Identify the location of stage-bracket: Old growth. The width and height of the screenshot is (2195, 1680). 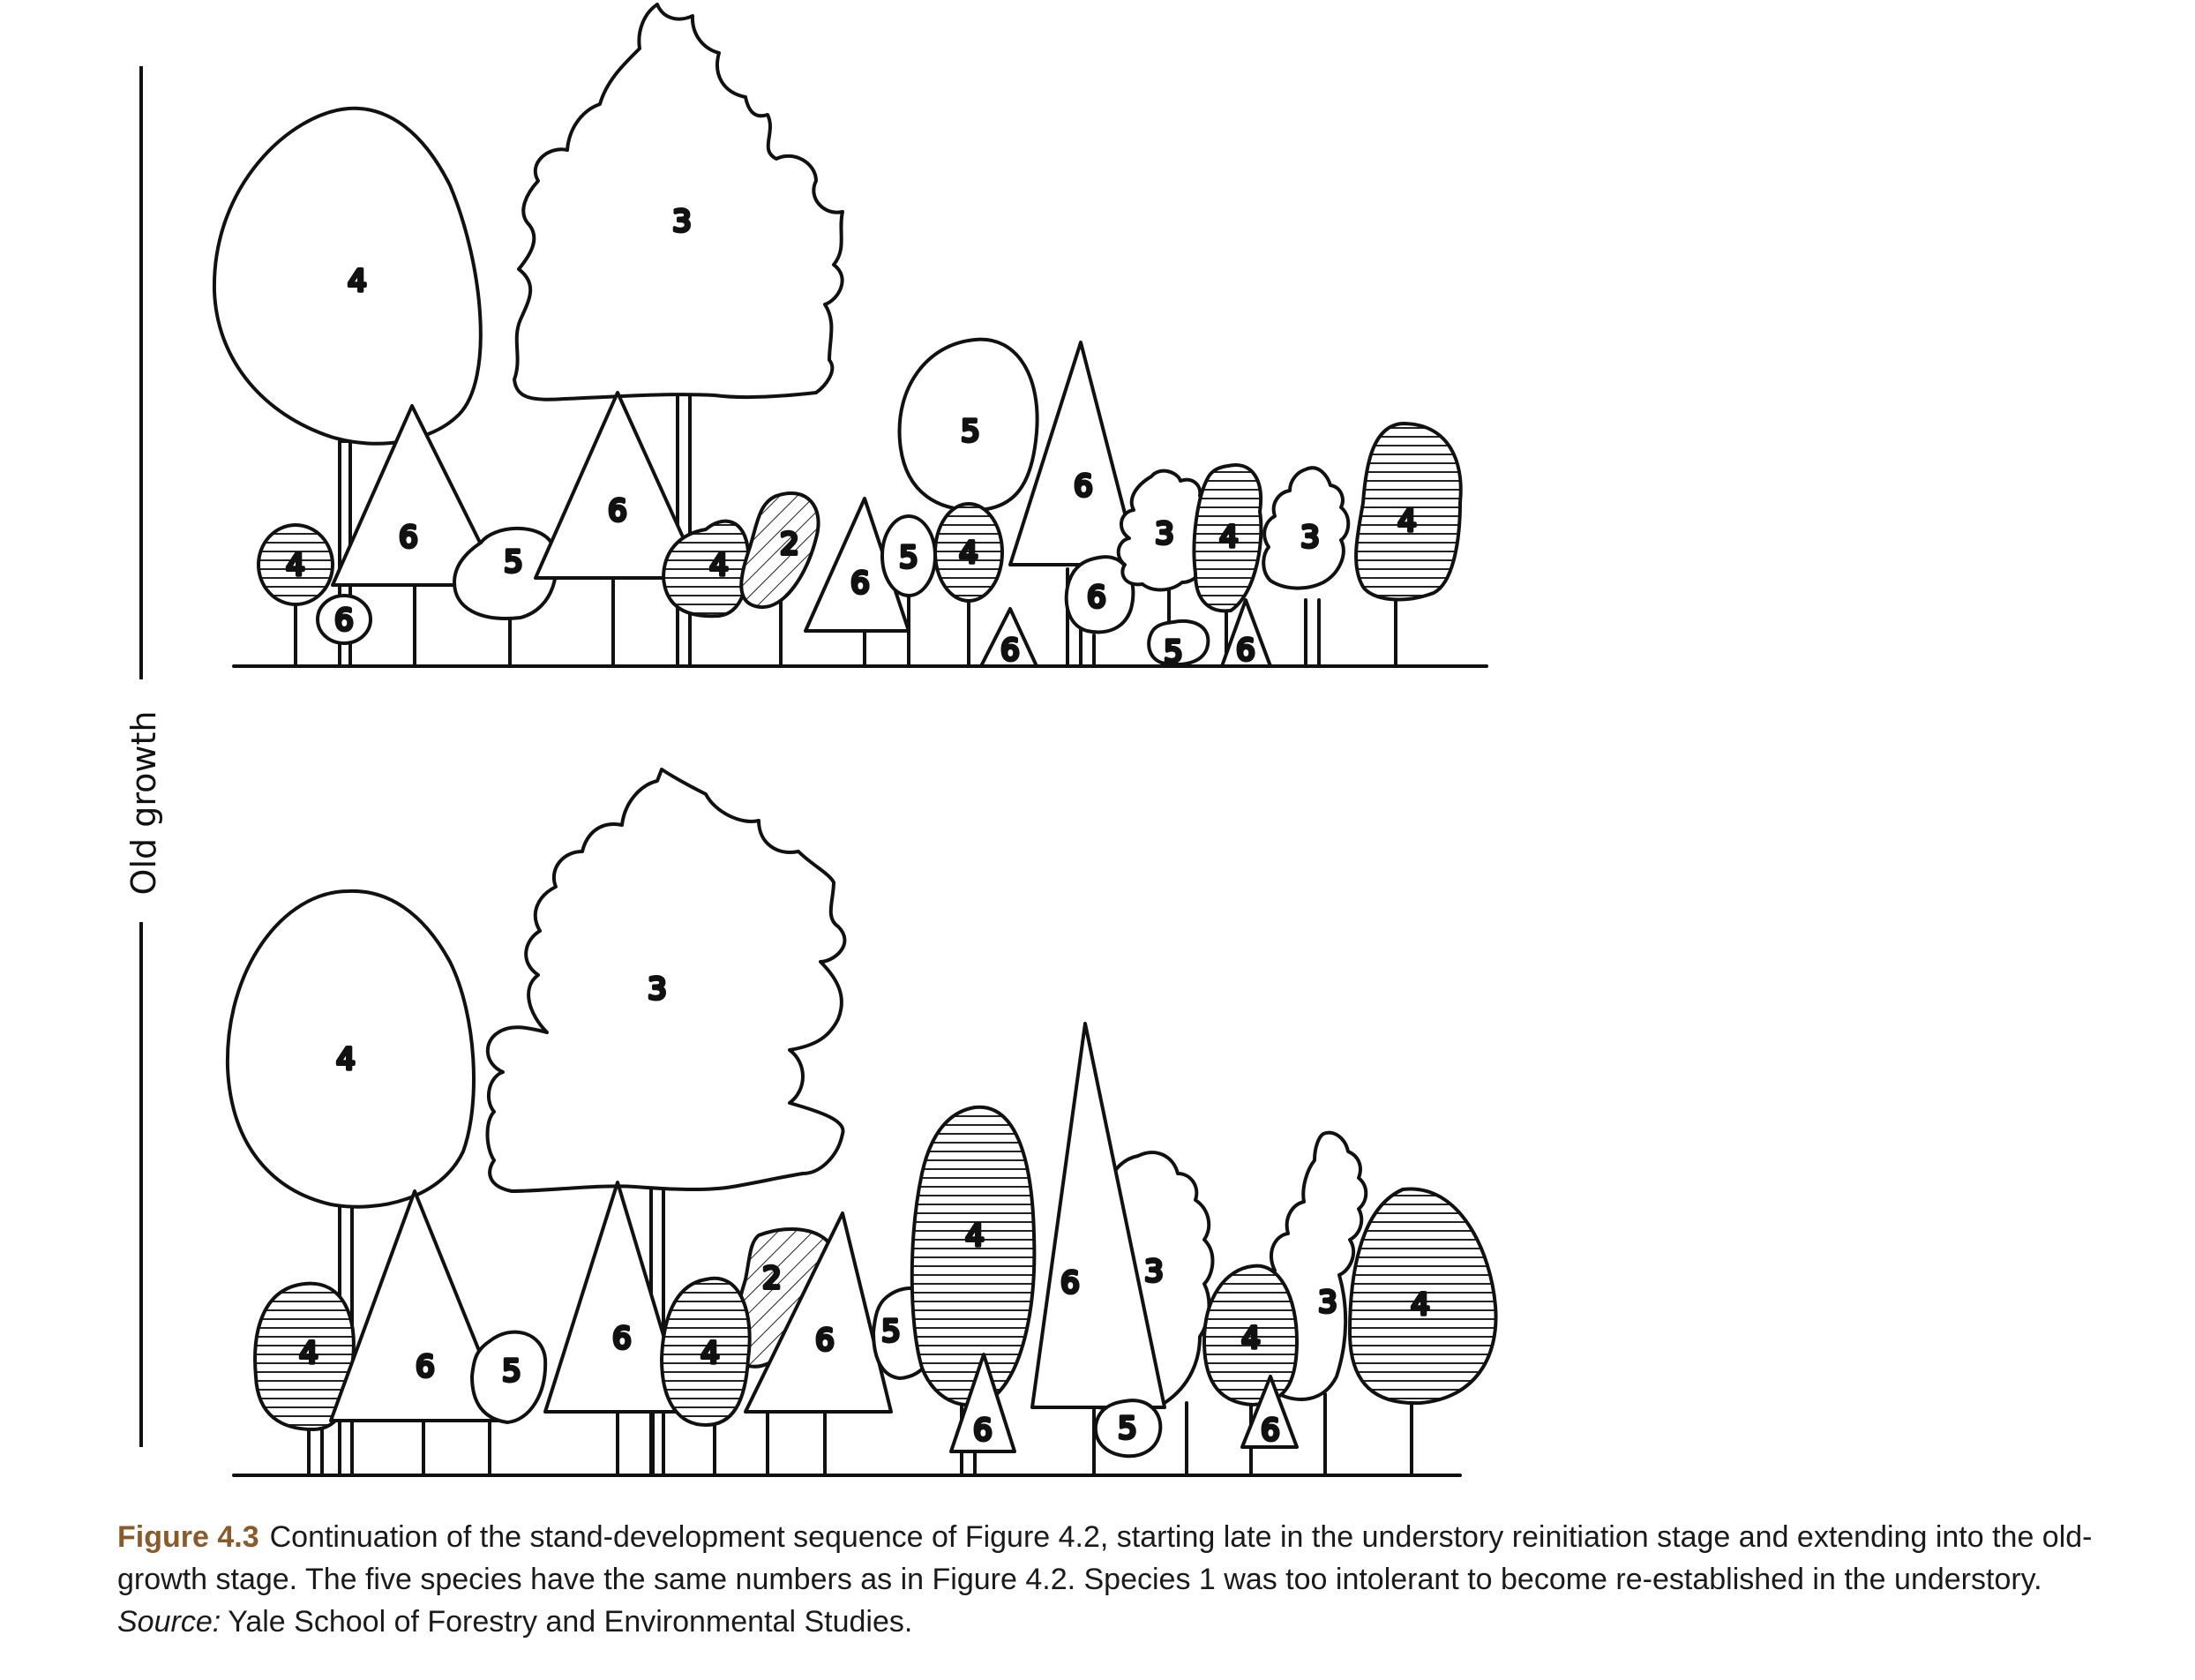
(144, 756).